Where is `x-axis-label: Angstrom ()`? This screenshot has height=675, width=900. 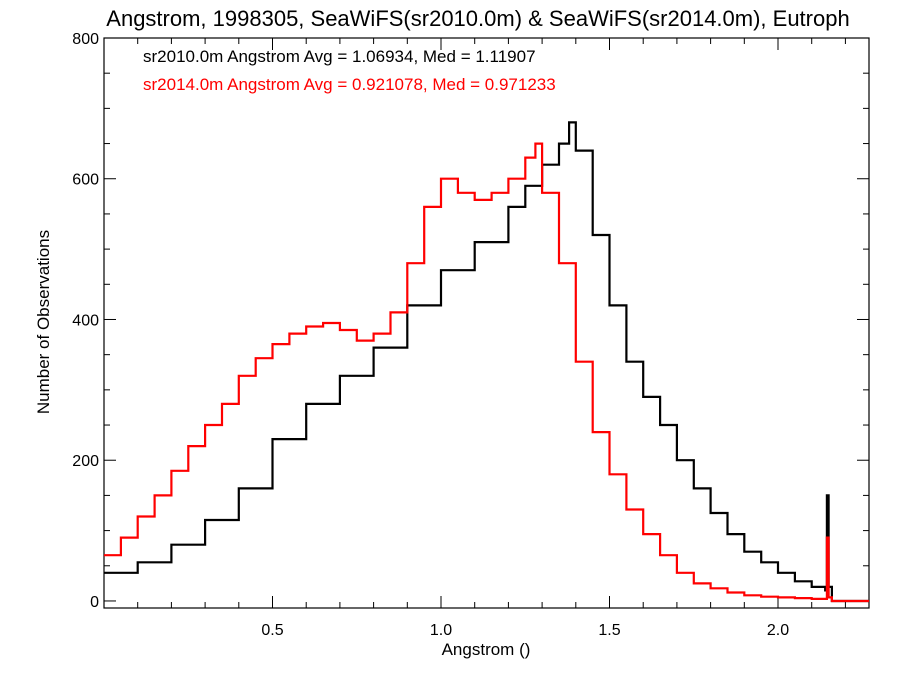
x-axis-label: Angstrom () is located at coordinates (486, 649).